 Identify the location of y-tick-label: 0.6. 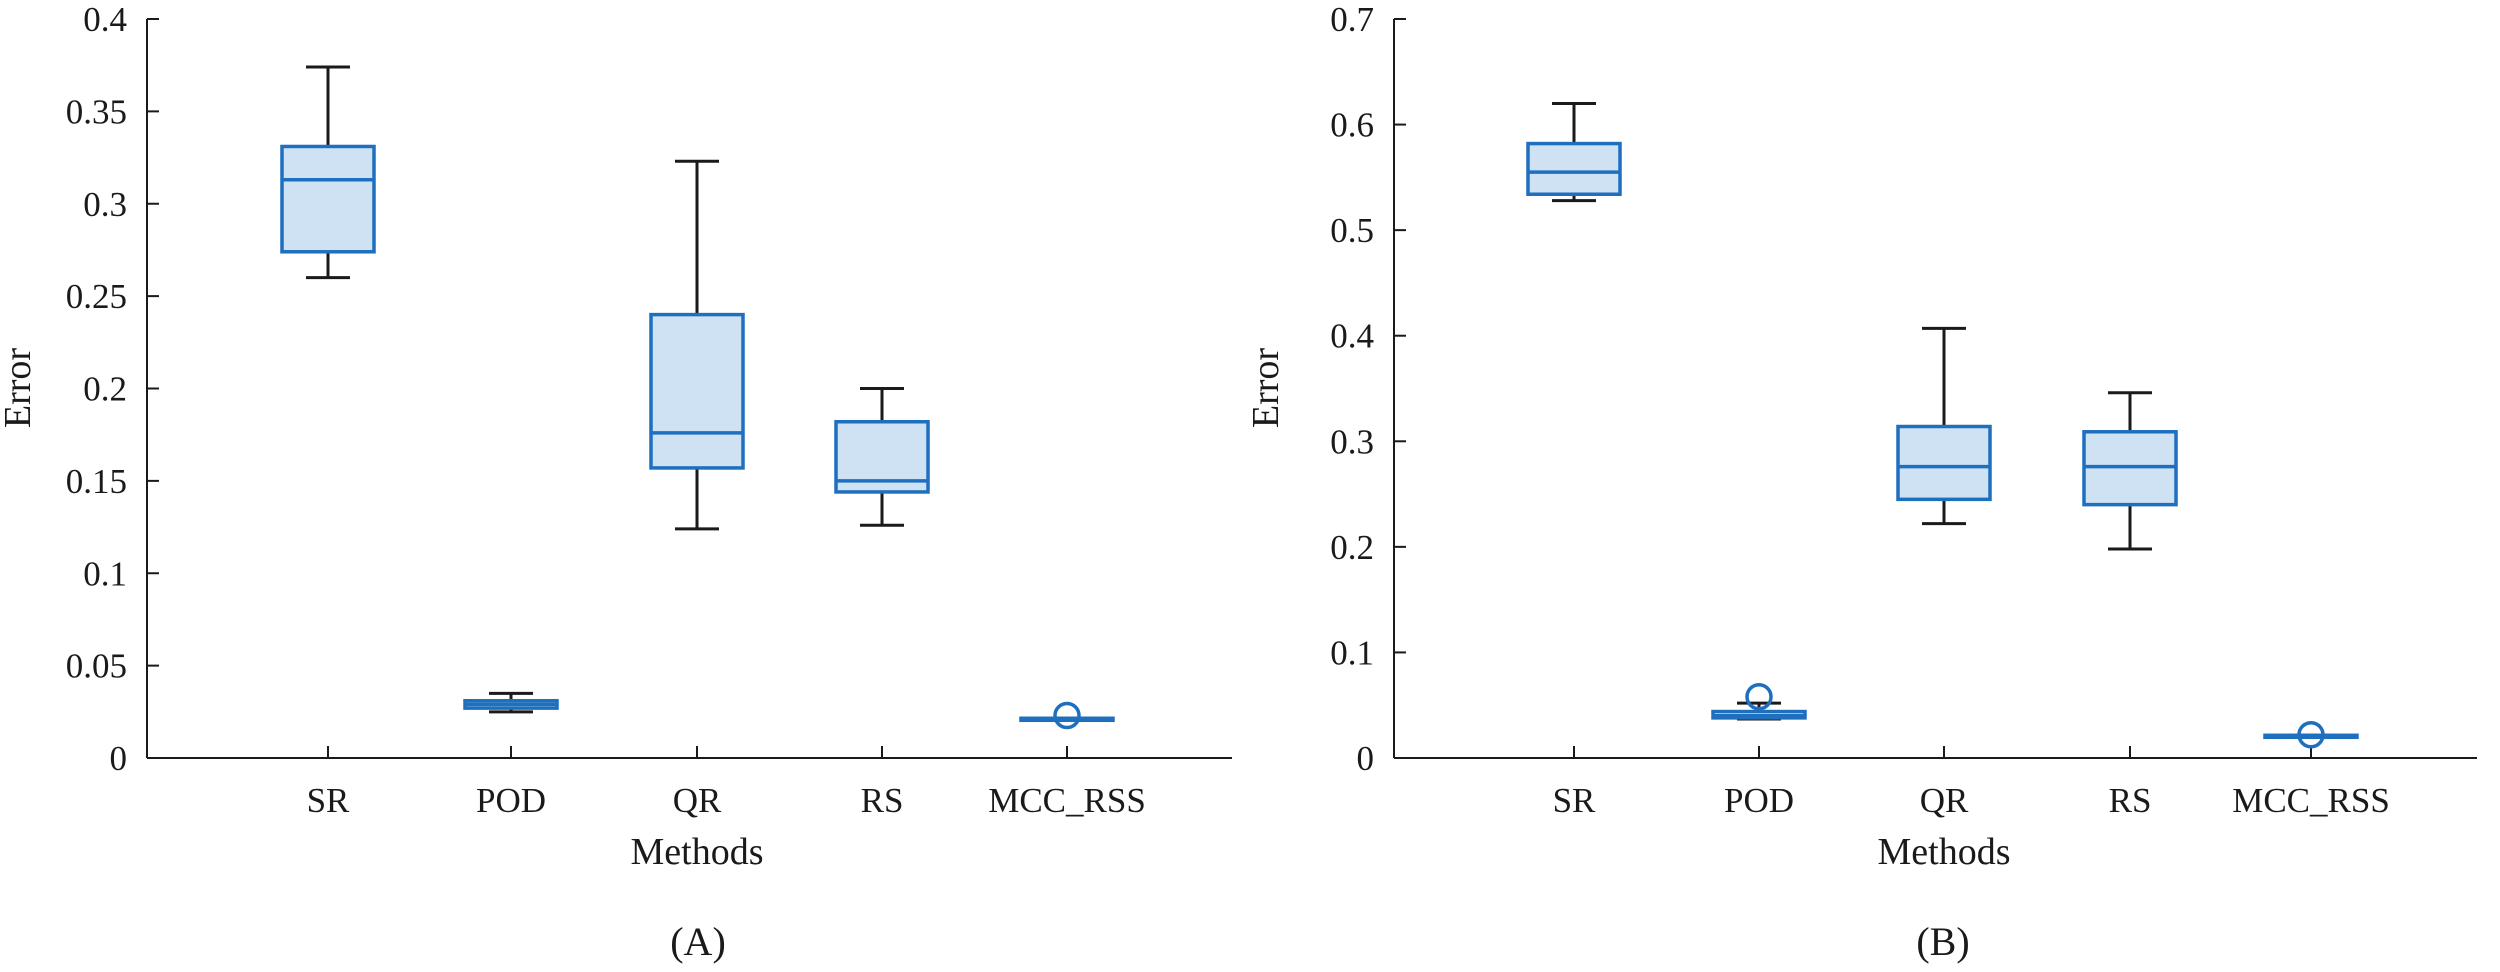
(1352, 125).